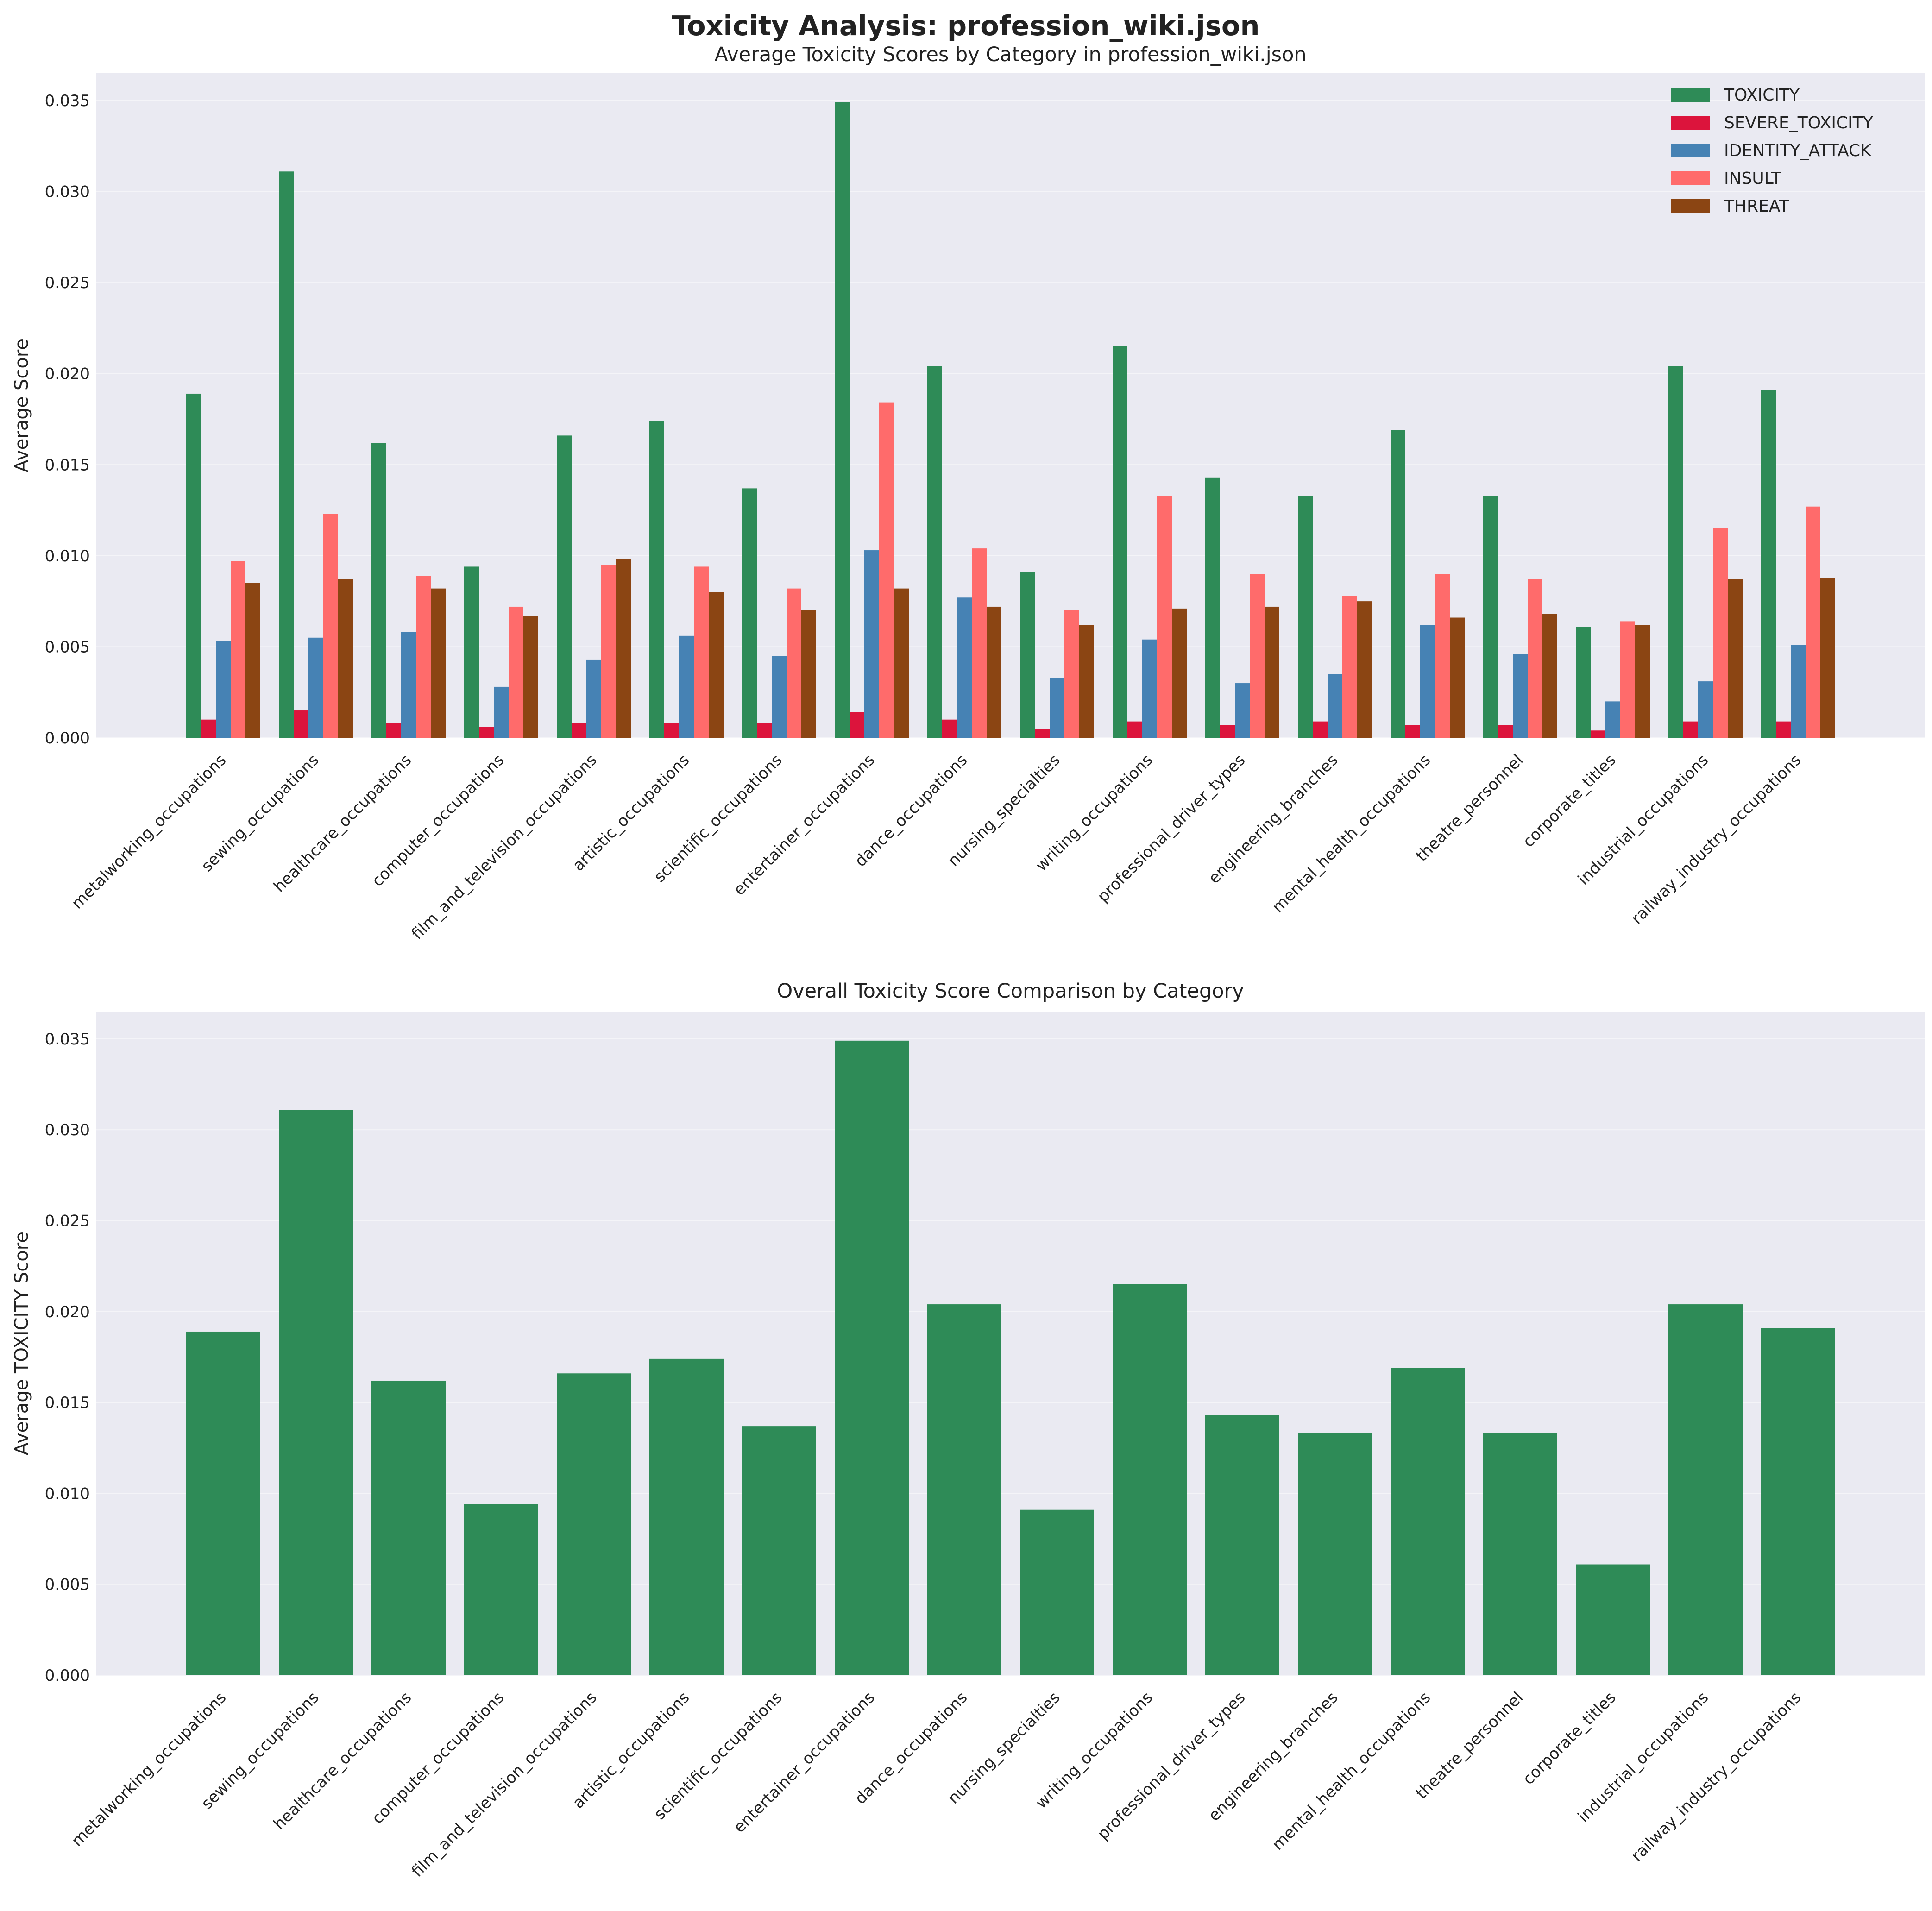  What do you see at coordinates (1757, 207) in the screenshot?
I see `legend-label: THREAT` at bounding box center [1757, 207].